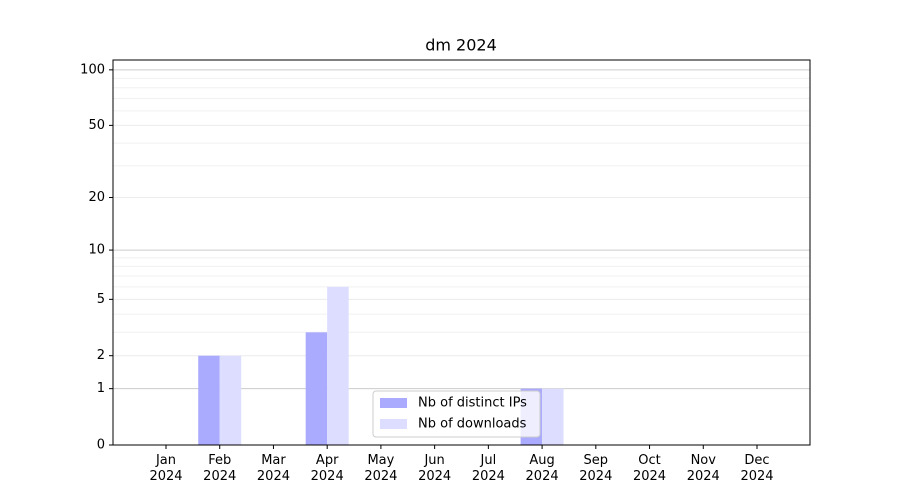  I want to click on y-tick-label: 1, so click(101, 388).